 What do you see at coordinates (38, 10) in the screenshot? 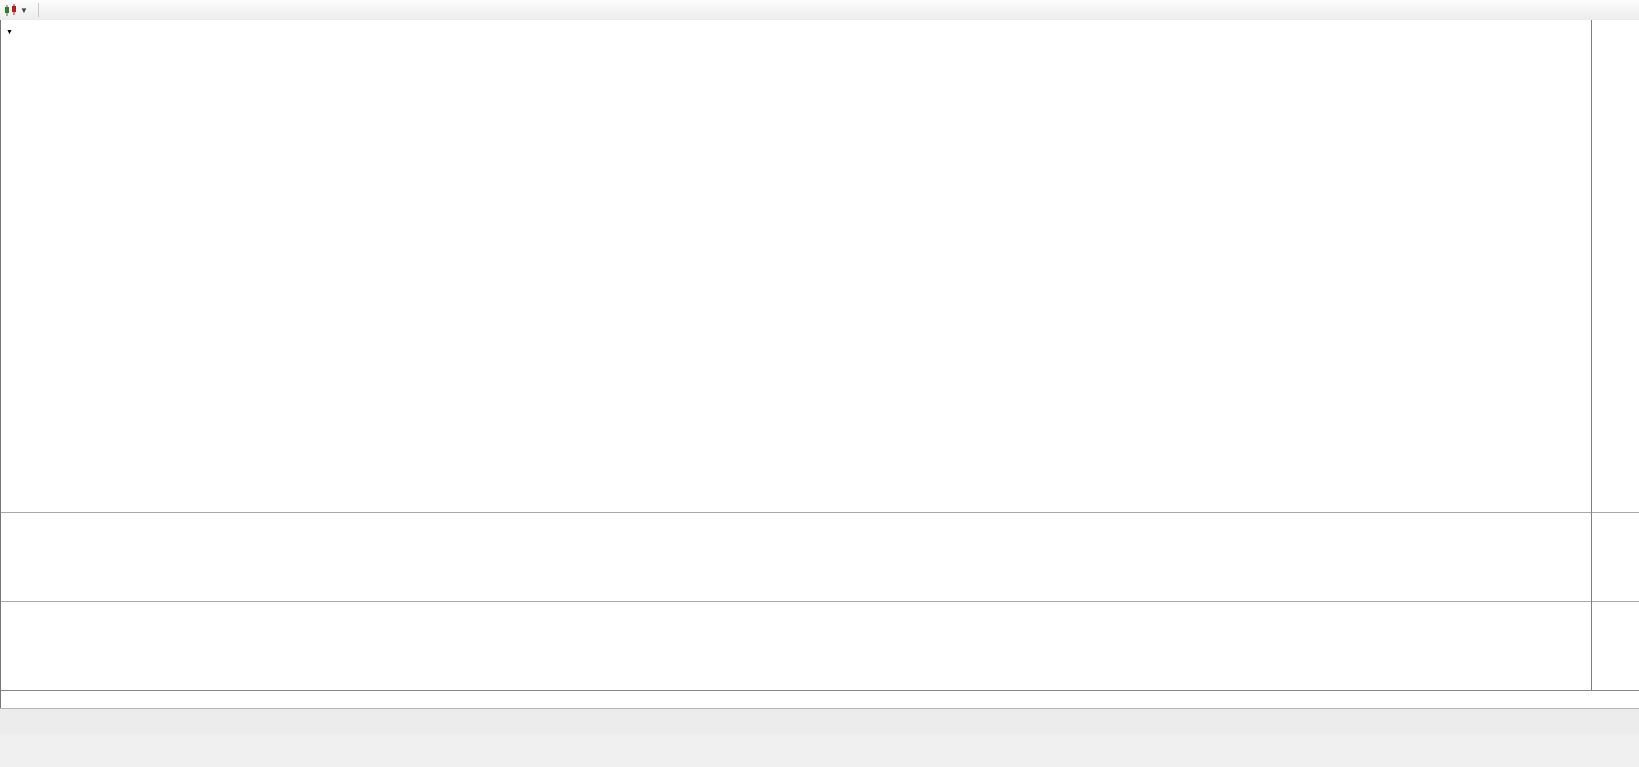
I see `toolbar-separator` at bounding box center [38, 10].